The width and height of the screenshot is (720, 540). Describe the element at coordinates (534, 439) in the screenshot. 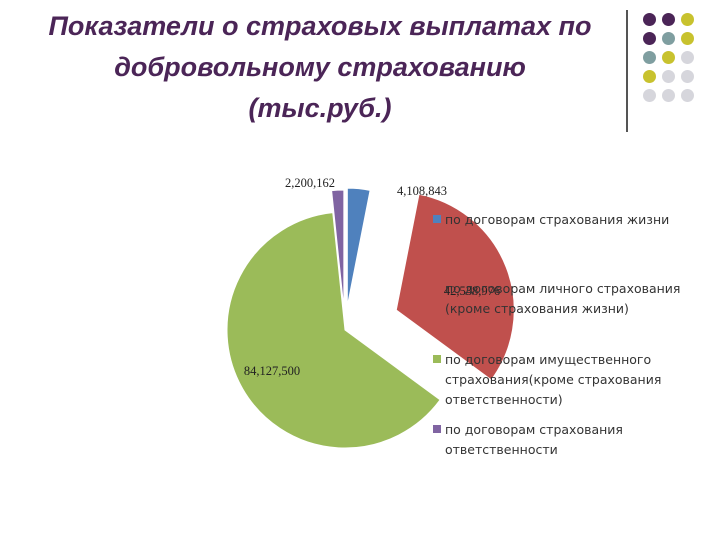

I see `legend-label-liability: по договорам страхования ответственности` at that location.